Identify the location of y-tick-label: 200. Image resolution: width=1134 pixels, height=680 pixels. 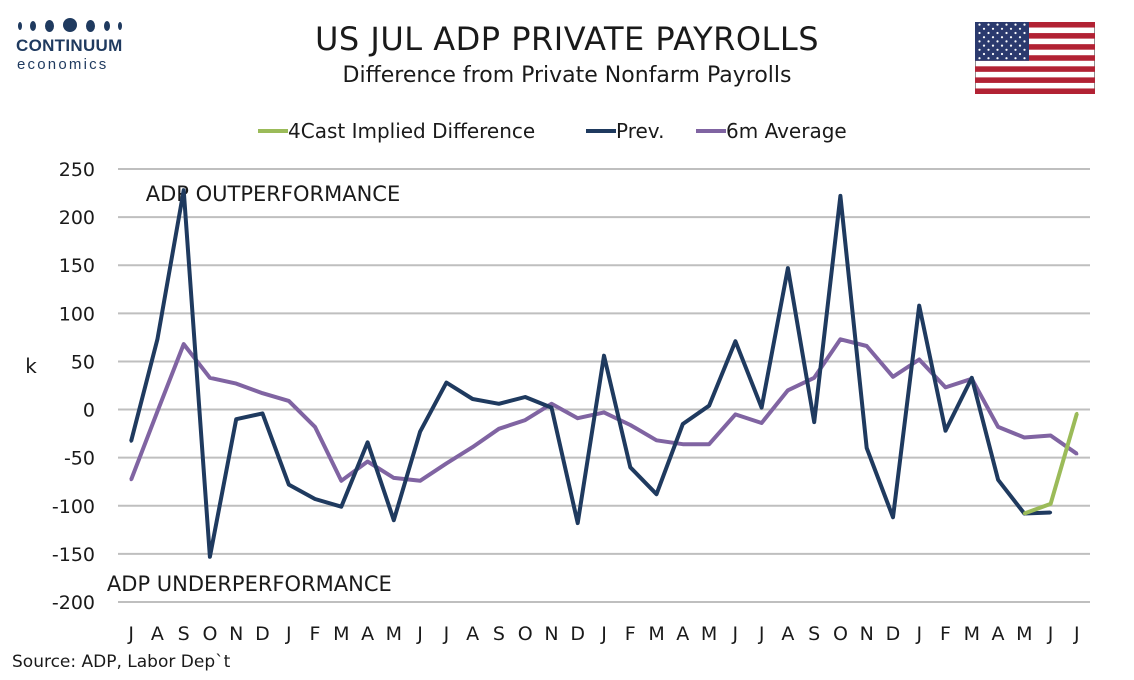
(77, 218).